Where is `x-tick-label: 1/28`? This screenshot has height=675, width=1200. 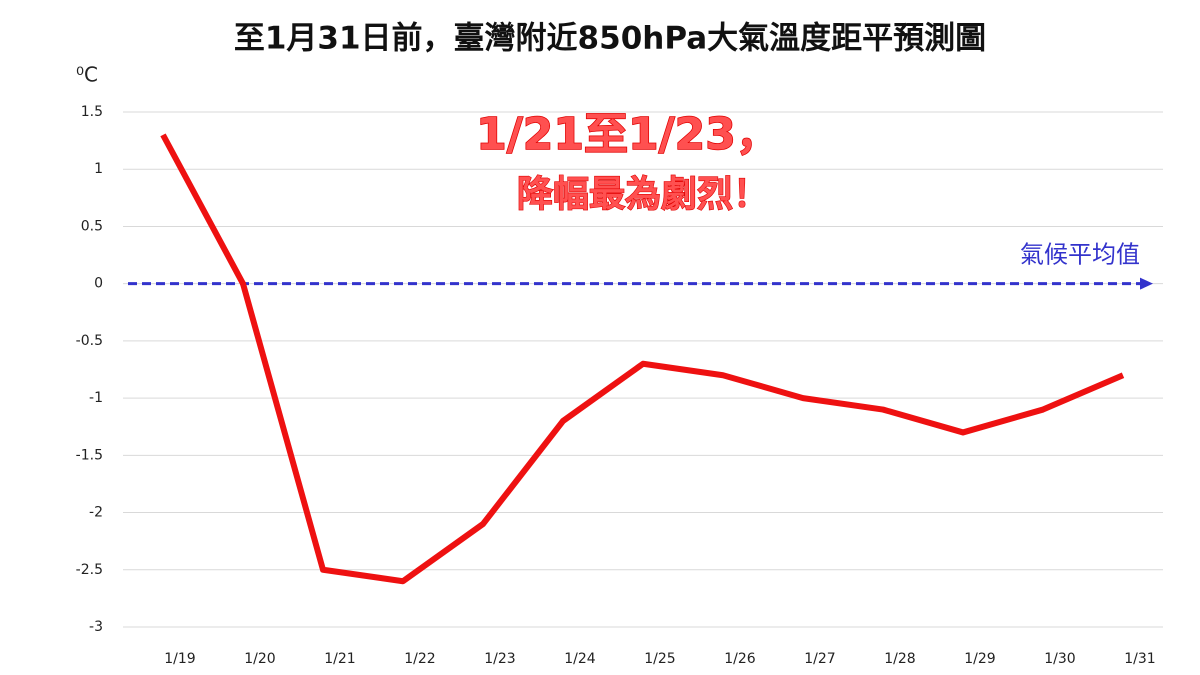
x-tick-label: 1/28 is located at coordinates (899, 659).